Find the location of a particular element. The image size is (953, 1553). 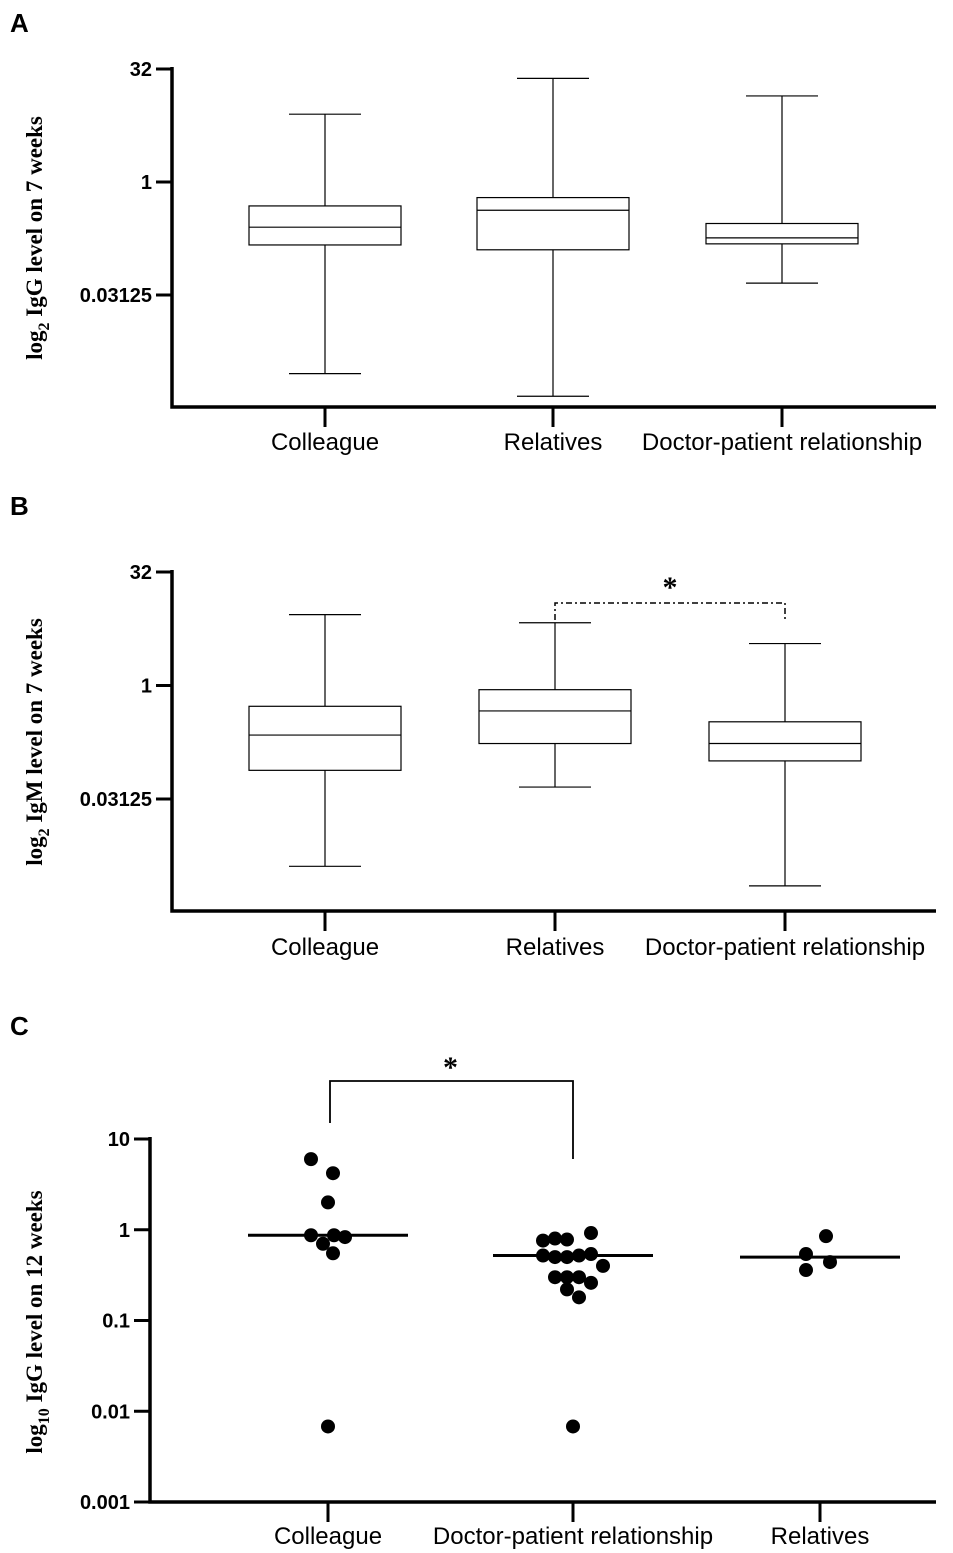

y-tick-label: 0.1 is located at coordinates (116, 1322).